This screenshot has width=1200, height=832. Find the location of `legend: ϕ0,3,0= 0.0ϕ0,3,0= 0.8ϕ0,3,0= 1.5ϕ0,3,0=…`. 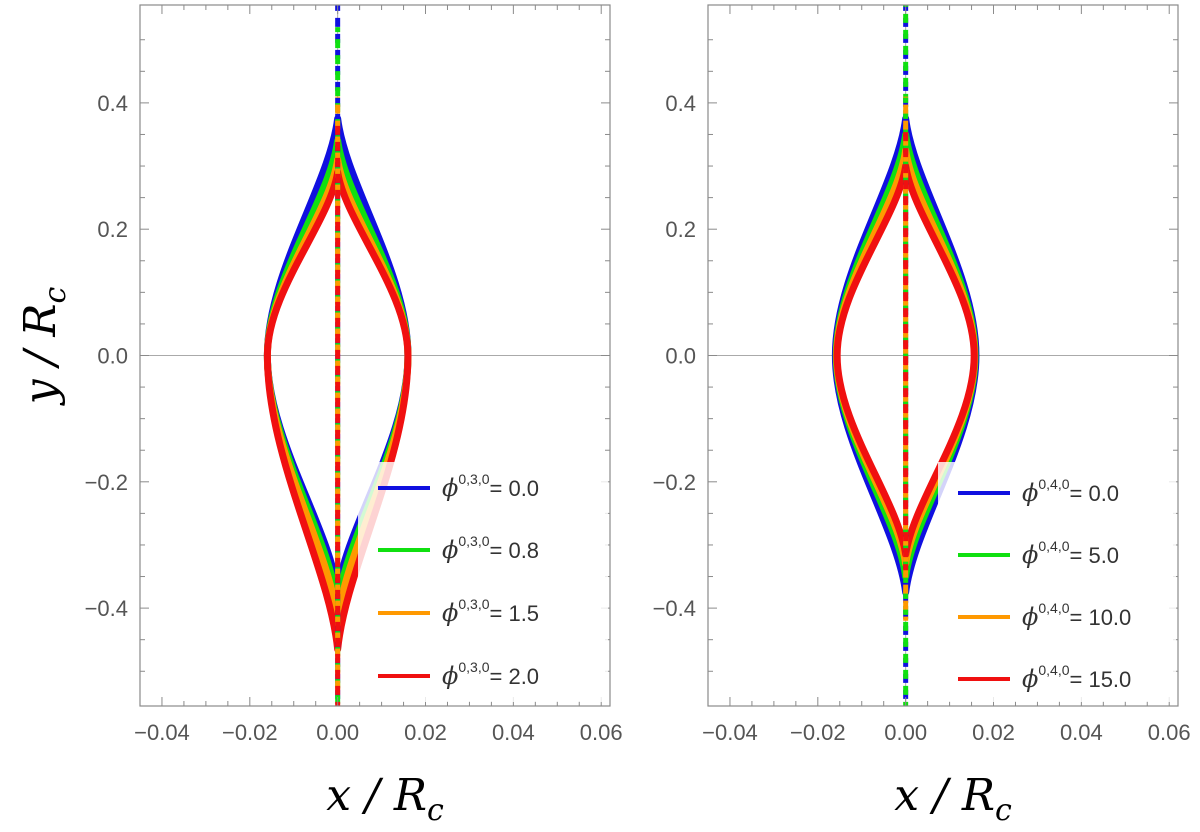

legend: ϕ0,3,0= 0.0ϕ0,3,0= 0.8ϕ0,3,0= 1.5ϕ0,3,0=… is located at coordinates (483, 582).